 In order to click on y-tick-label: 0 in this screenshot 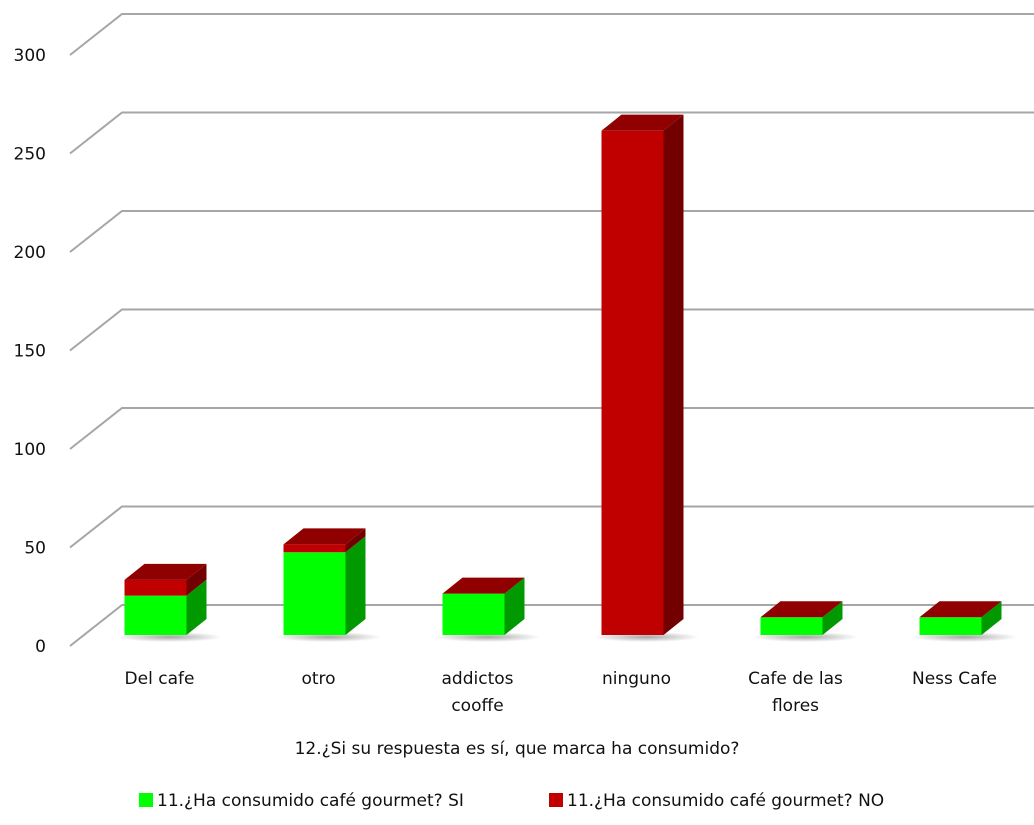, I will do `click(40, 647)`.